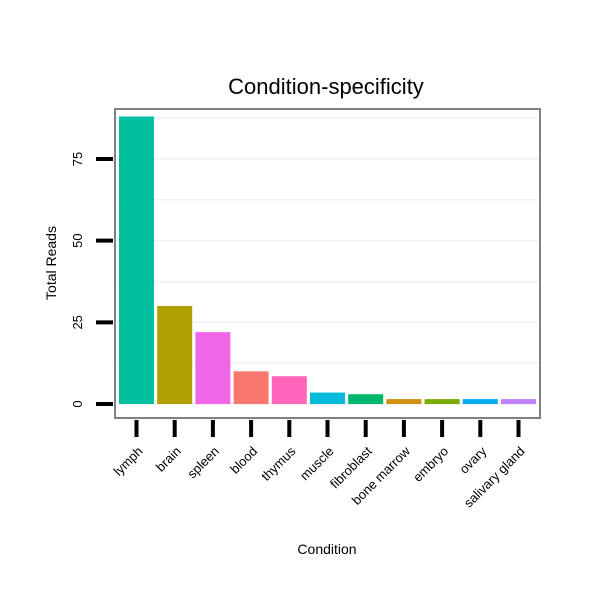 The image size is (600, 600). Describe the element at coordinates (136, 260) in the screenshot. I see `bar-lymph` at that location.